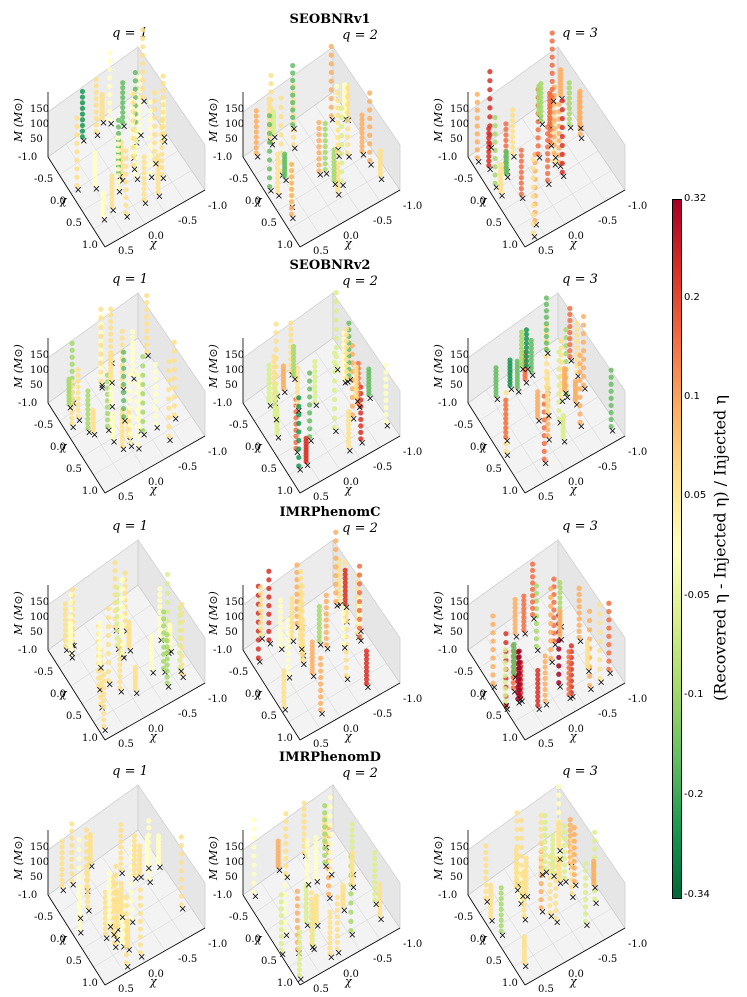  What do you see at coordinates (350, 956) in the screenshot?
I see `axis-line` at bounding box center [350, 956].